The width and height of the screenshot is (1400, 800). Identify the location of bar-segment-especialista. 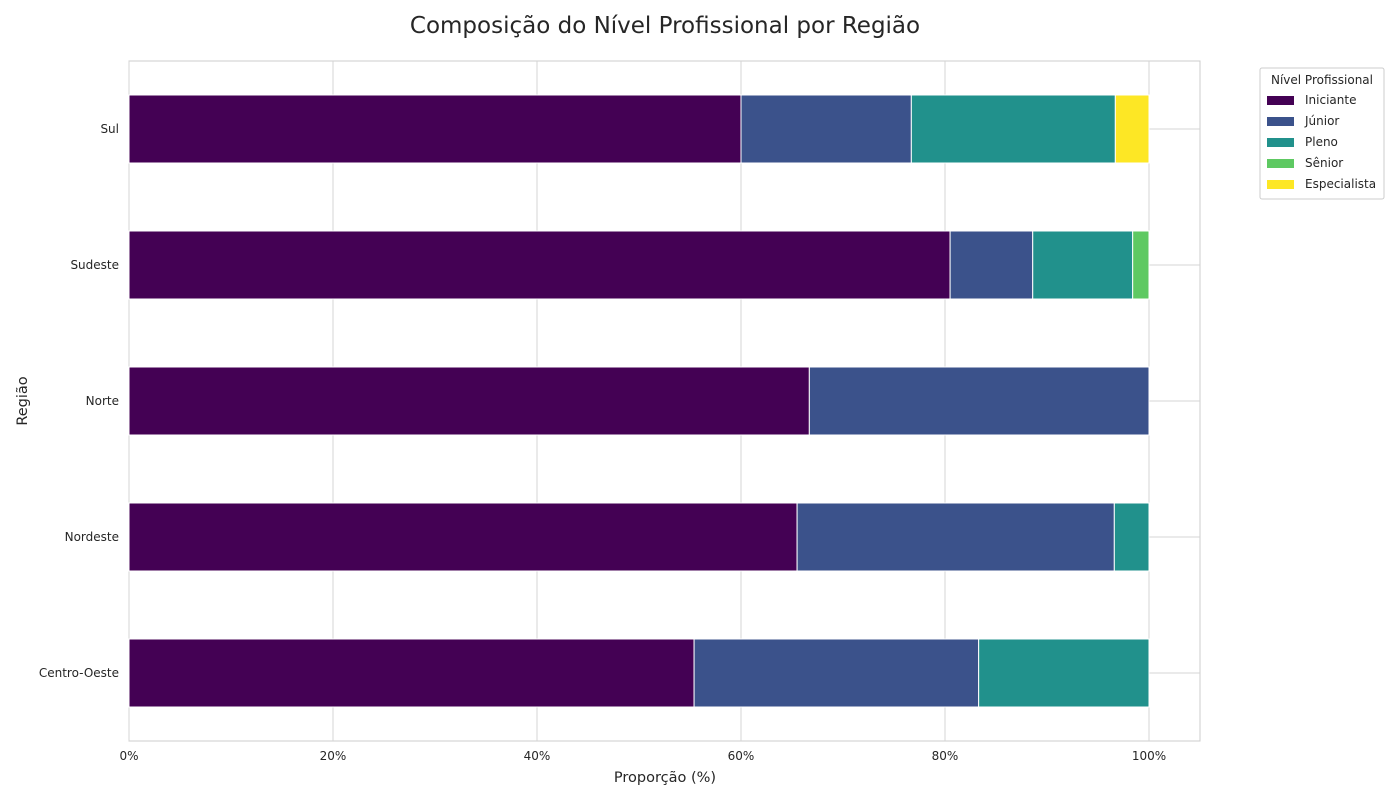
(1132, 129).